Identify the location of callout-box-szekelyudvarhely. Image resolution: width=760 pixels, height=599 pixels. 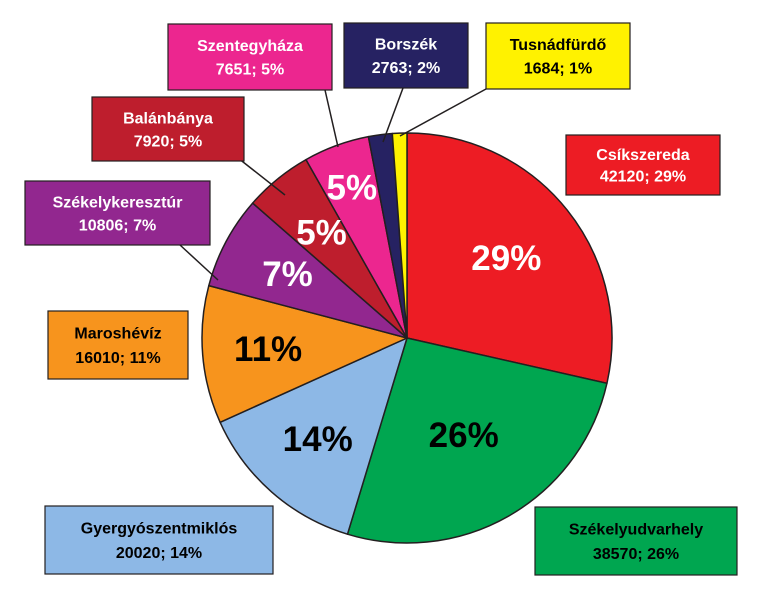
(636, 541).